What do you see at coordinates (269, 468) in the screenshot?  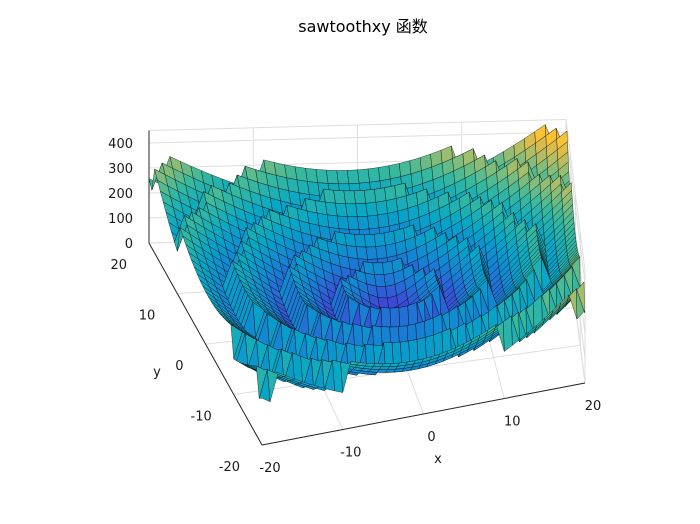 I see `x-tick-label: -20` at bounding box center [269, 468].